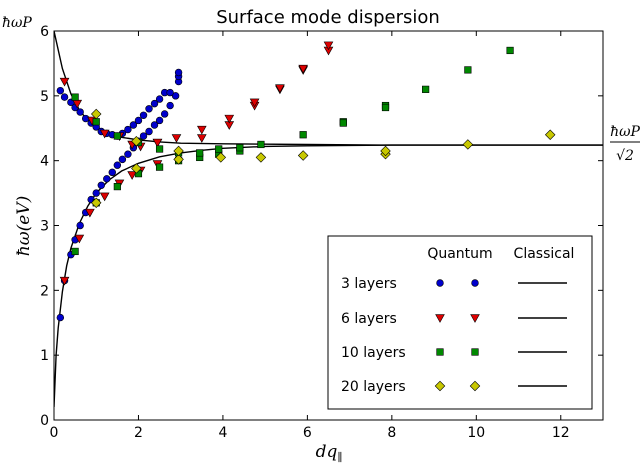 This screenshot has height=464, width=641. What do you see at coordinates (373, 353) in the screenshot?
I see `legend-label: 10 layers` at bounding box center [373, 353].